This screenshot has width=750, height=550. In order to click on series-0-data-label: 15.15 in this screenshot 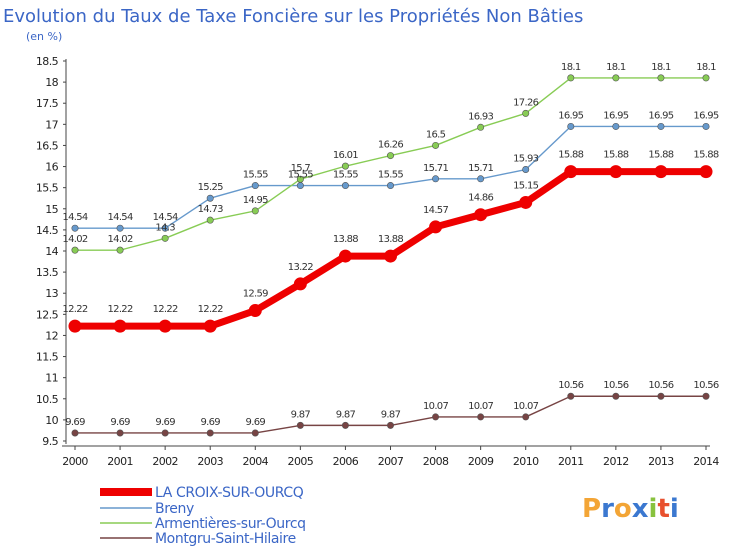, I will do `click(525, 185)`.